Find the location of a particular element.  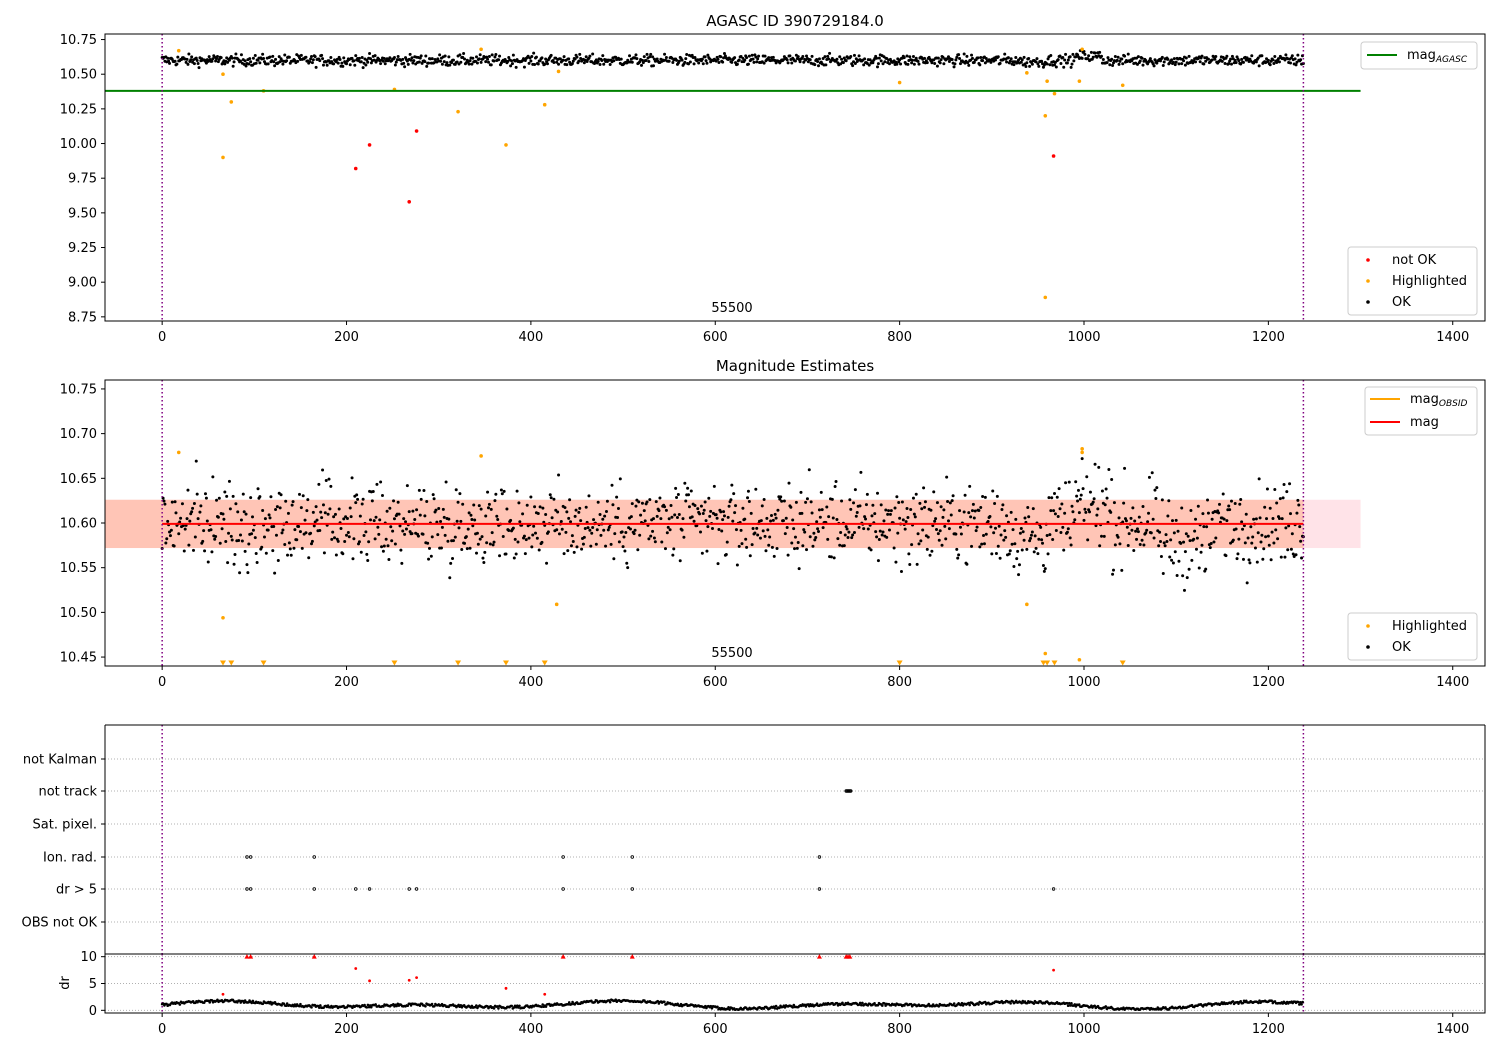

y-tick-label: 10.75 is located at coordinates (78, 40).